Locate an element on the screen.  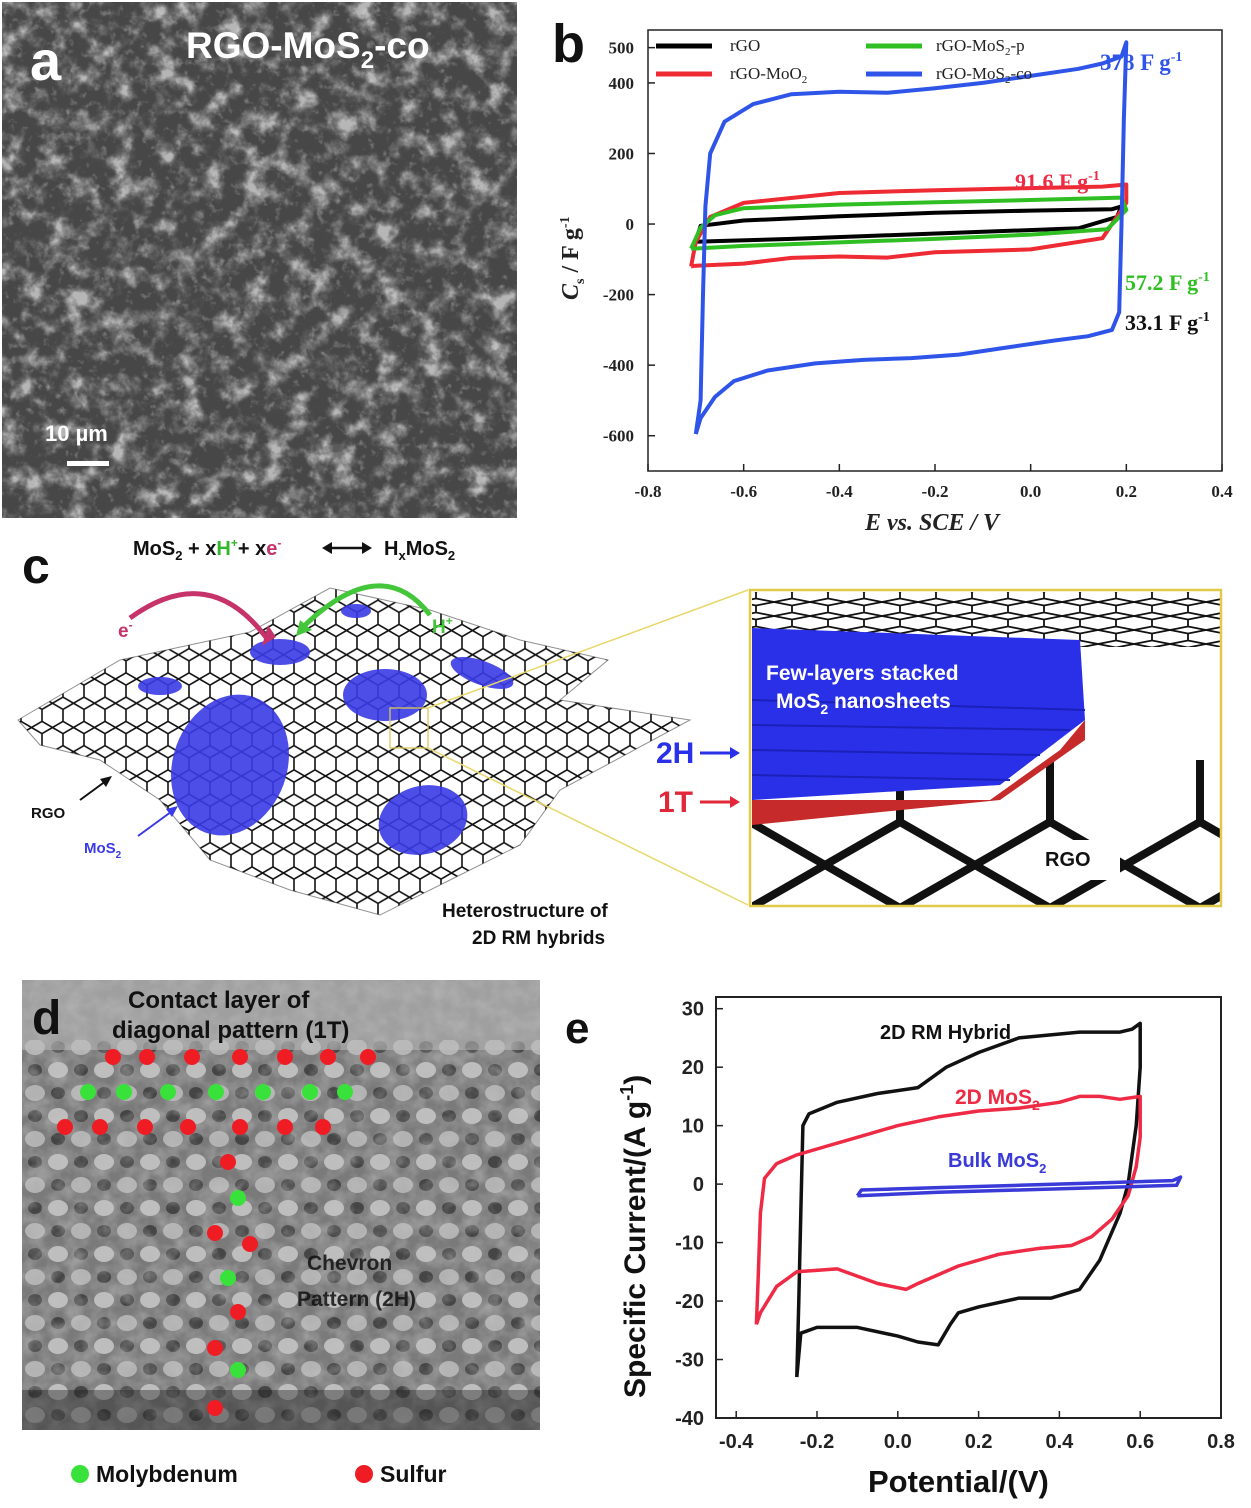
proton-arrow is located at coordinates (365, 607).